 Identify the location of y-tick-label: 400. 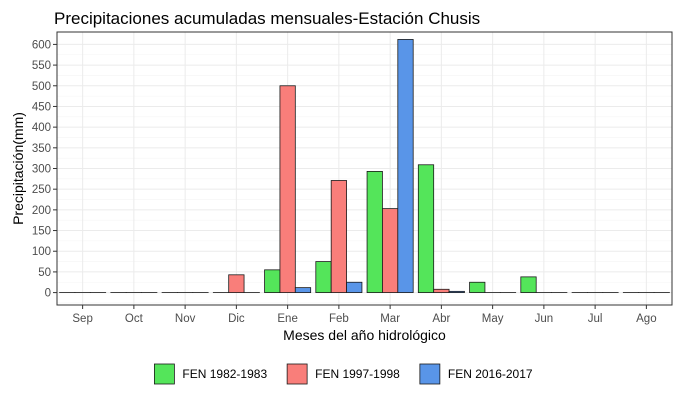
(41, 128).